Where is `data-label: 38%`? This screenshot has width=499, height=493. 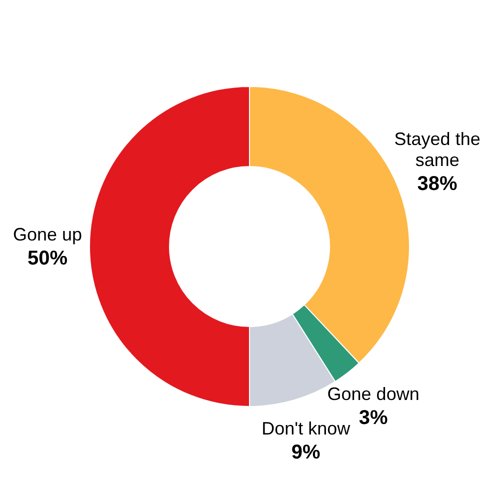
data-label: 38% is located at coordinates (437, 184).